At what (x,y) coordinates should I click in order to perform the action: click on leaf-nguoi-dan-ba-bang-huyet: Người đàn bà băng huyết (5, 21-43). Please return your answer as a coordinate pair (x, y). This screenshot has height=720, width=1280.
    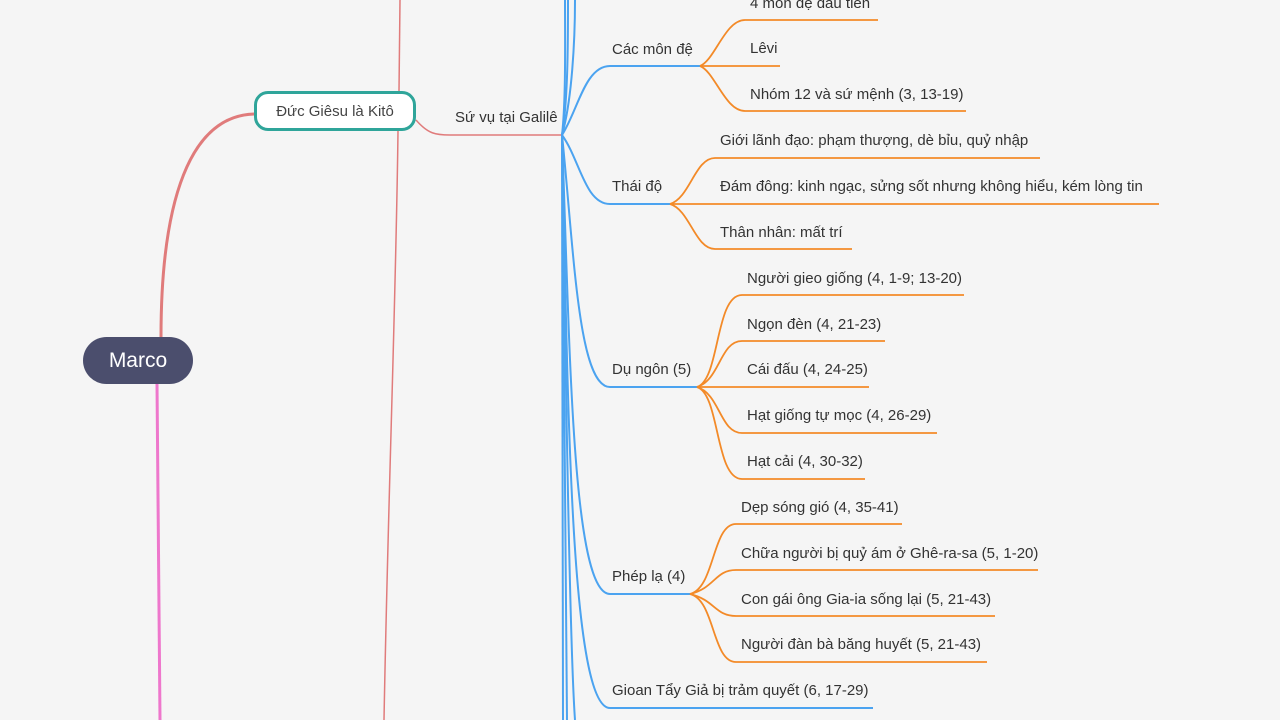
    Looking at the image, I should click on (861, 644).